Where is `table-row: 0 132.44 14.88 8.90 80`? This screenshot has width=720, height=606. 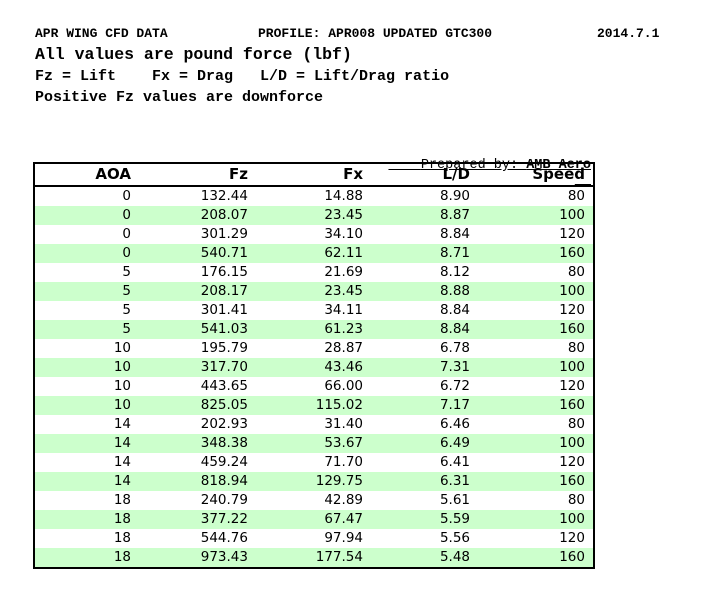 table-row: 0 132.44 14.88 8.90 80 is located at coordinates (314, 196).